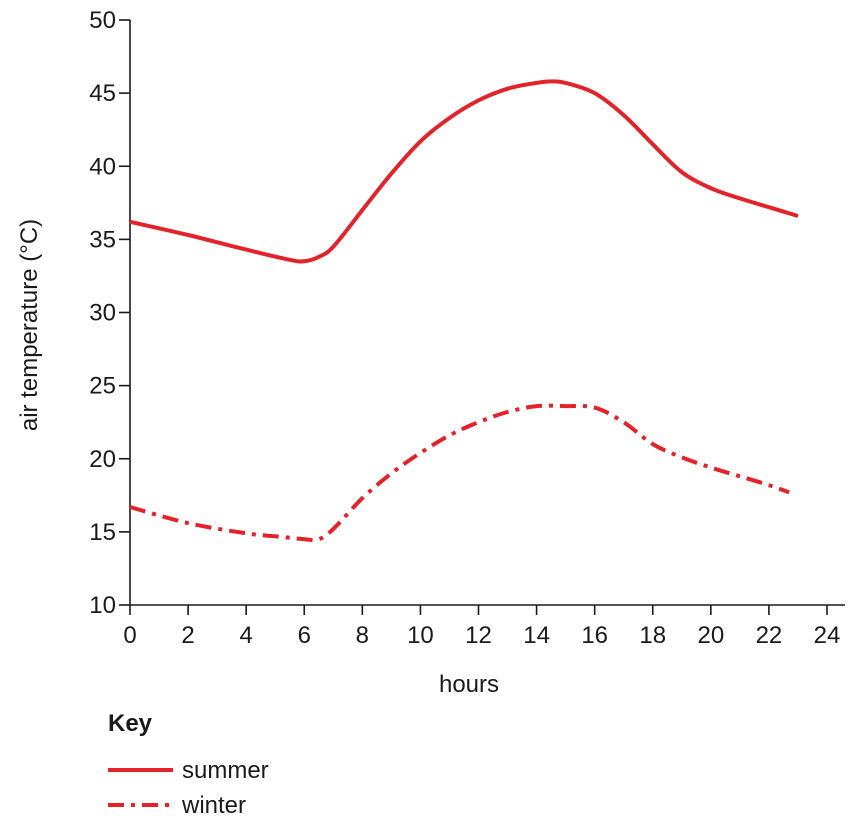  I want to click on y-axis-title: air temperature (°C), so click(29, 325).